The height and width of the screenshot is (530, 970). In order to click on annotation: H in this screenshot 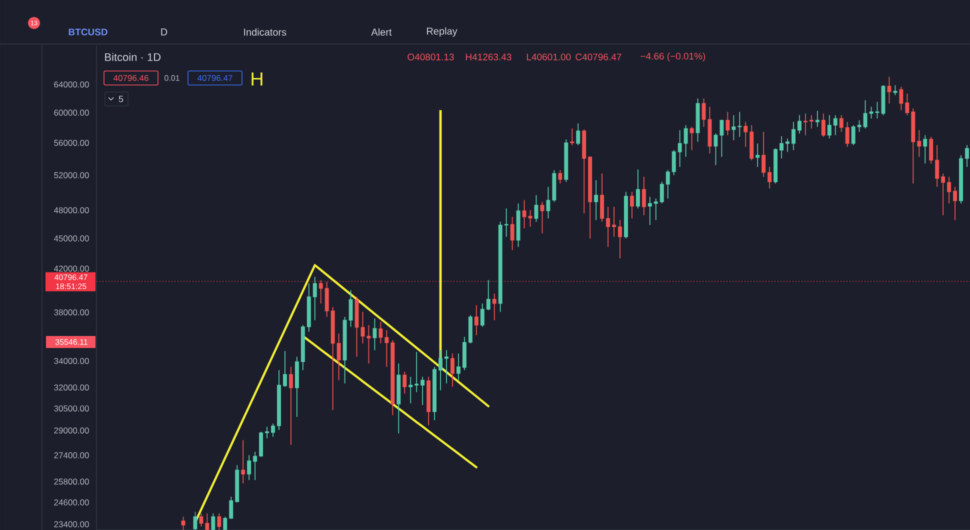, I will do `click(257, 79)`.